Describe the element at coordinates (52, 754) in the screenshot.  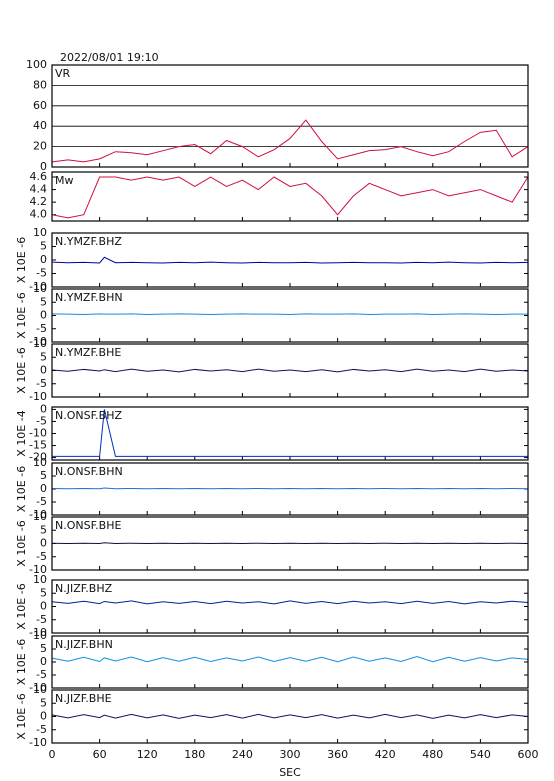
I see `x-tick-label: 0` at that location.